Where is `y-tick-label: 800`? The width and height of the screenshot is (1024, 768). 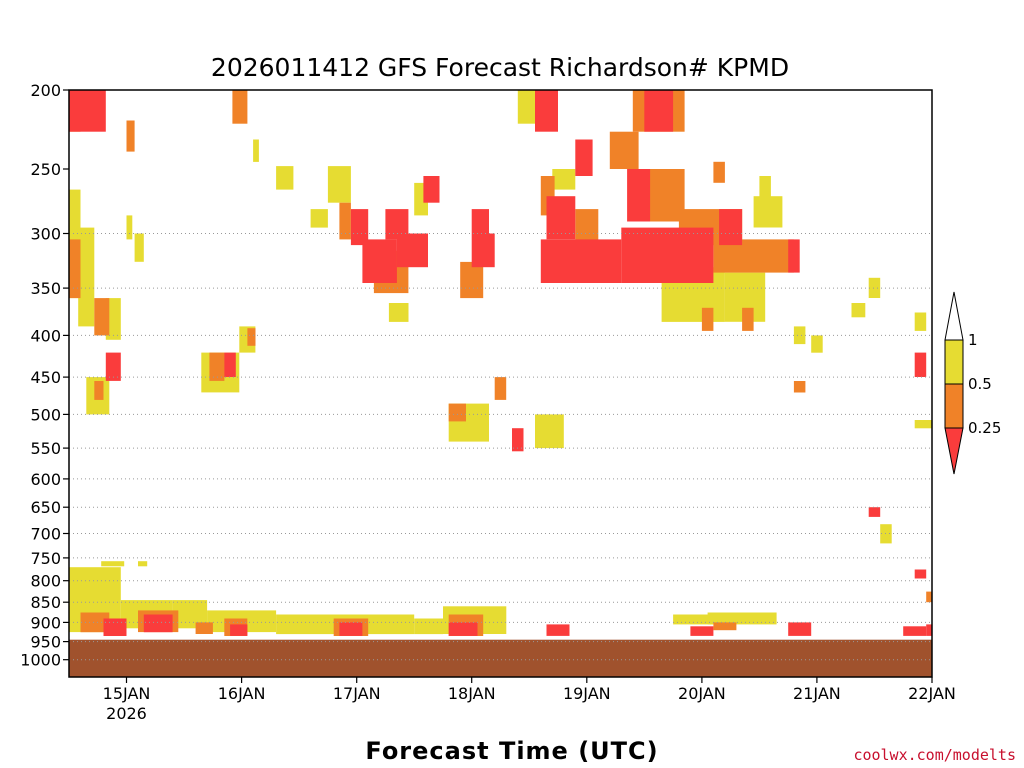
y-tick-label: 800 is located at coordinates (45, 581).